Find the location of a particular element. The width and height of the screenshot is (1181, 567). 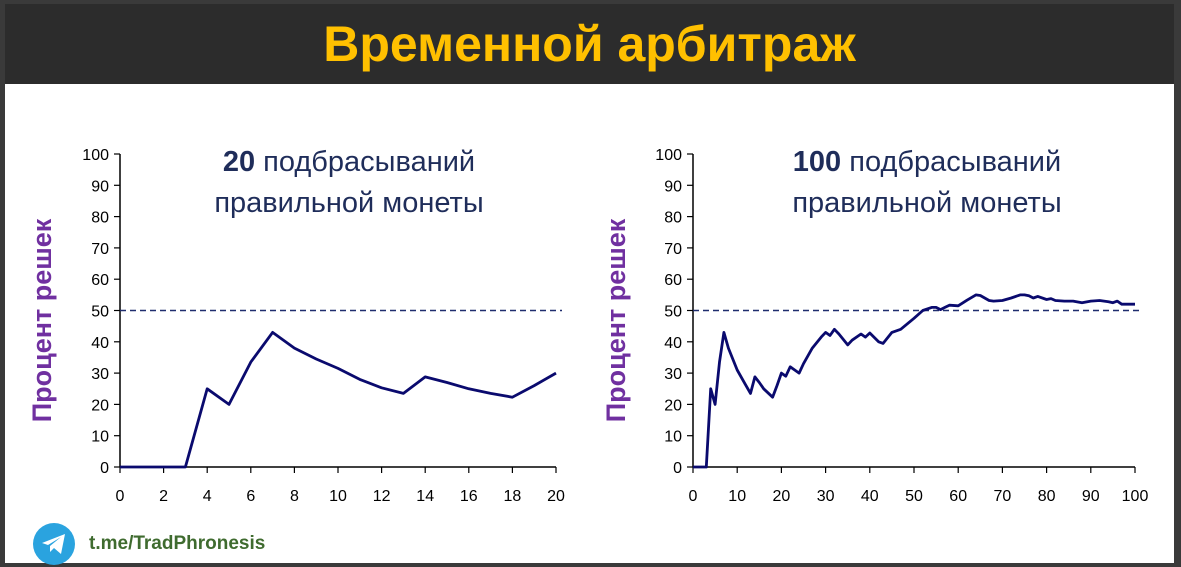

x-tick-label: 80 is located at coordinates (1047, 496).